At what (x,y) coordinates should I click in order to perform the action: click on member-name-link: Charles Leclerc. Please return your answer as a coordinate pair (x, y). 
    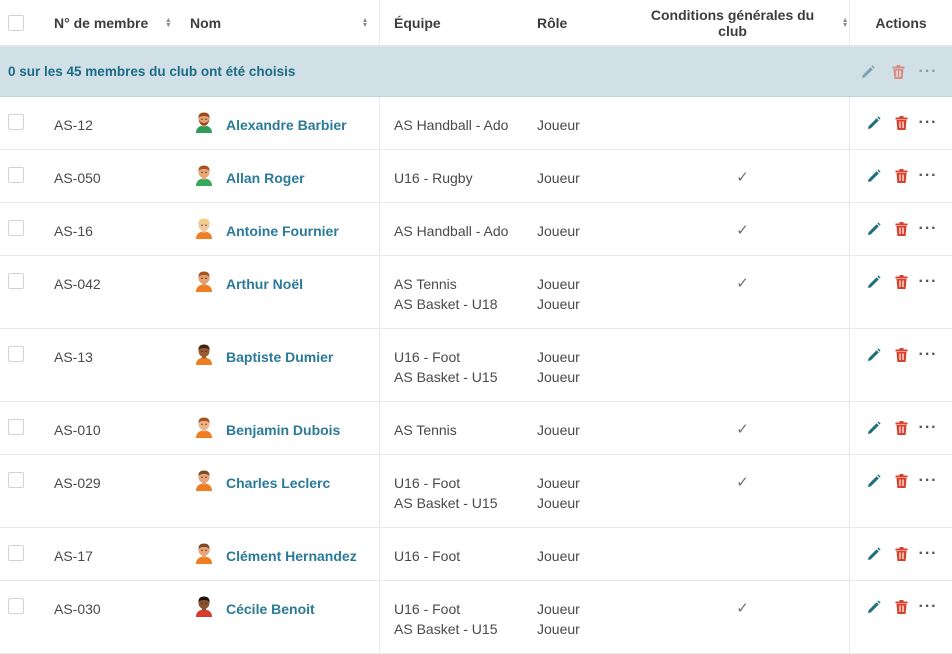
    Looking at the image, I should click on (278, 483).